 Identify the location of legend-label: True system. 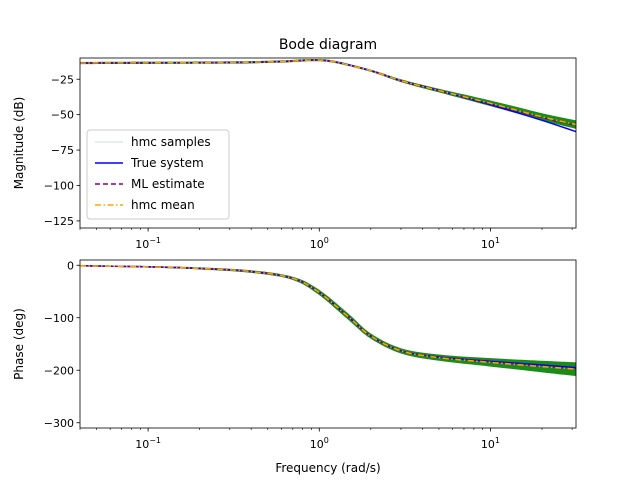
(167, 163).